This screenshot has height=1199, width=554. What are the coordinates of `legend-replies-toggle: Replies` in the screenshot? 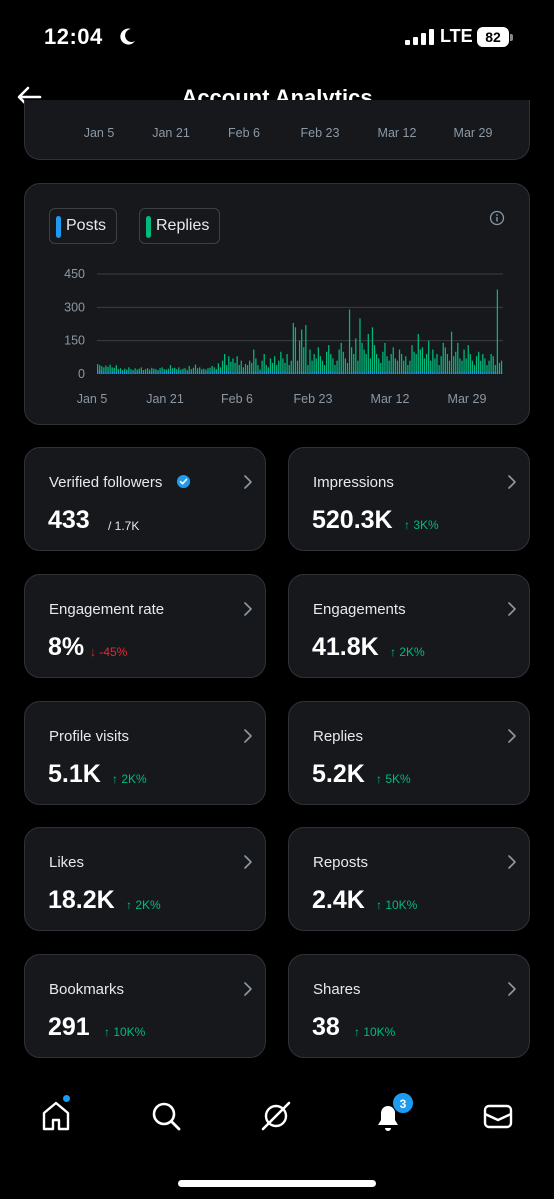 It's located at (180, 226).